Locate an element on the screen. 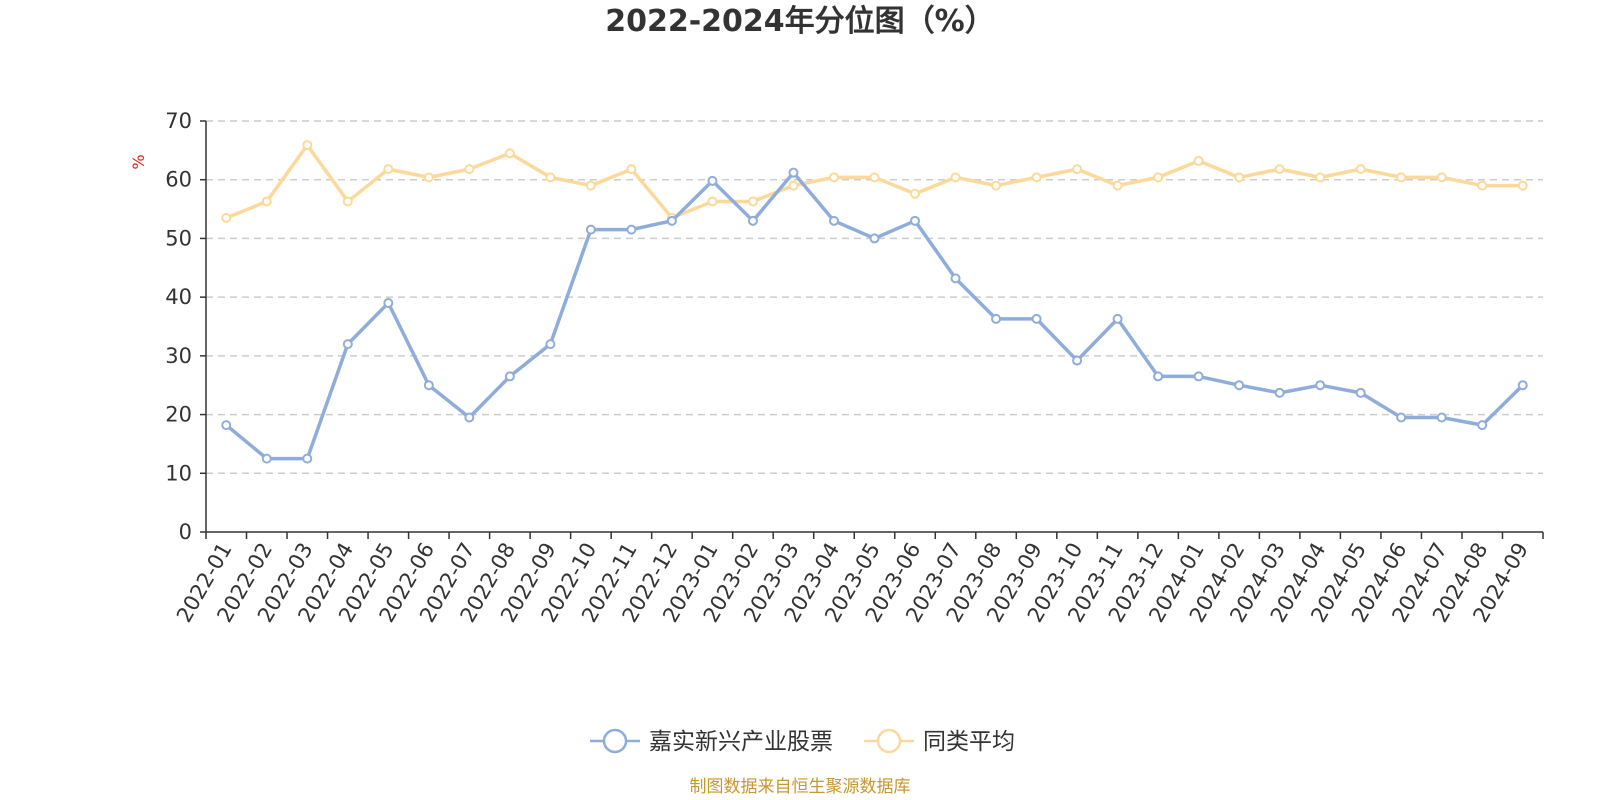 This screenshot has height=800, width=1600. y-tick-label: 0 is located at coordinates (185, 532).